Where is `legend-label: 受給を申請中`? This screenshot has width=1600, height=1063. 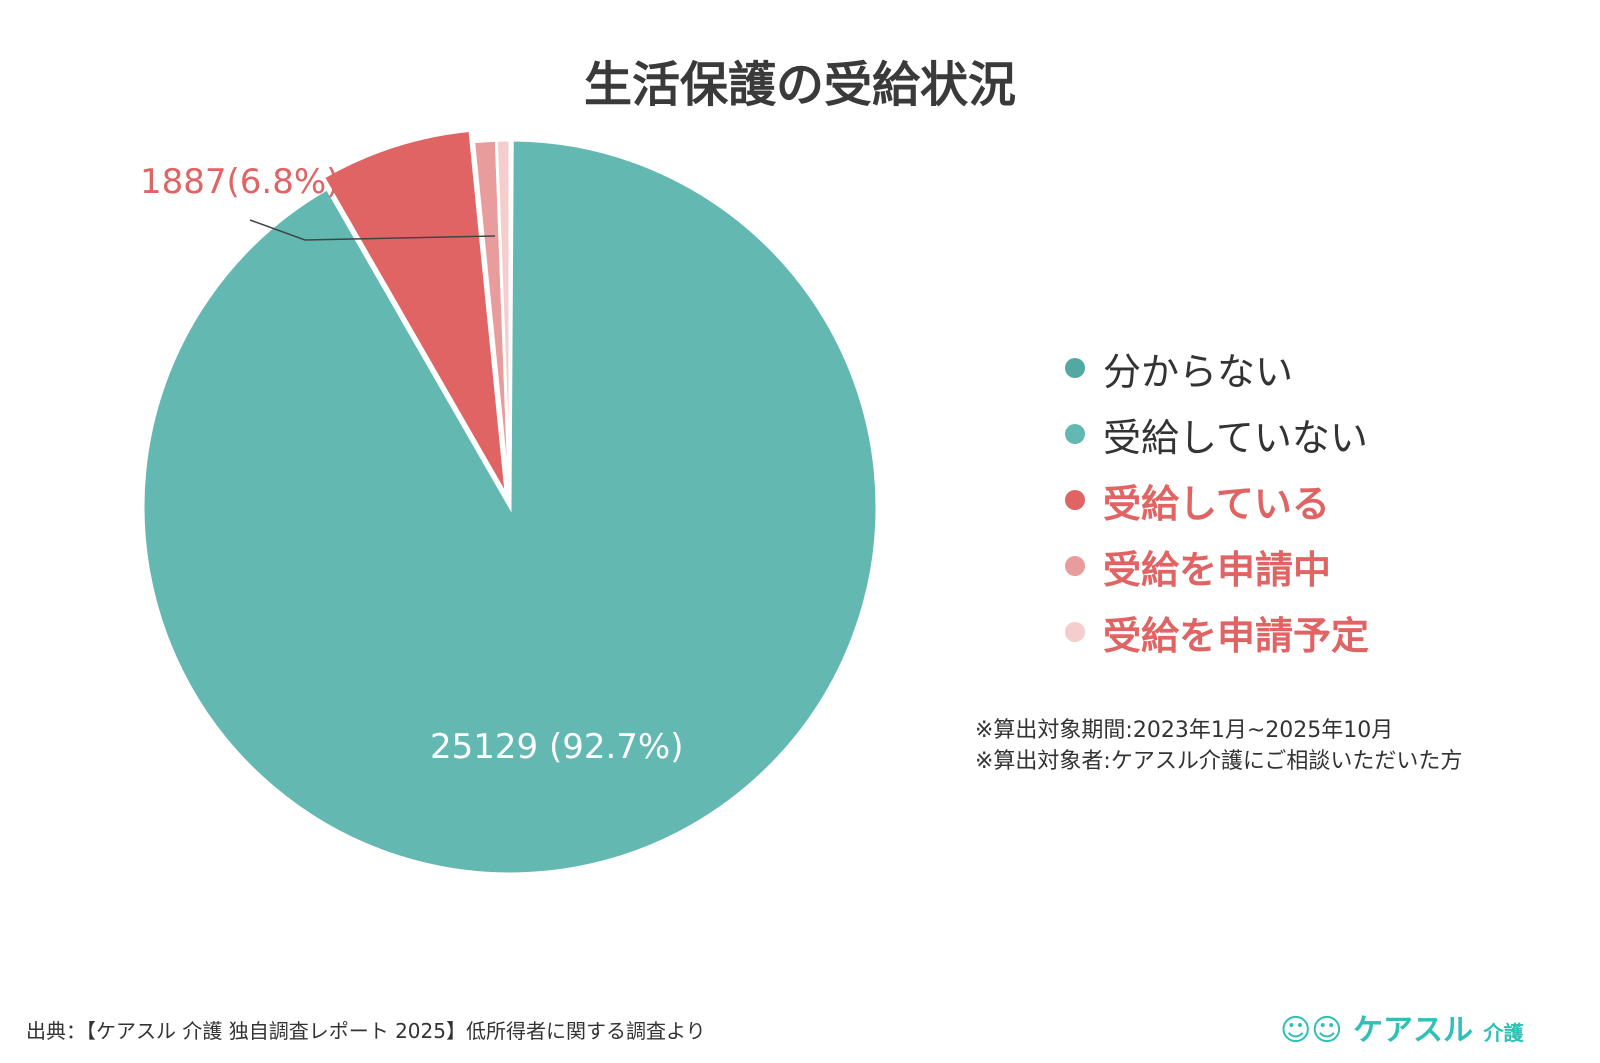 legend-label: 受給を申請中 is located at coordinates (1217, 569).